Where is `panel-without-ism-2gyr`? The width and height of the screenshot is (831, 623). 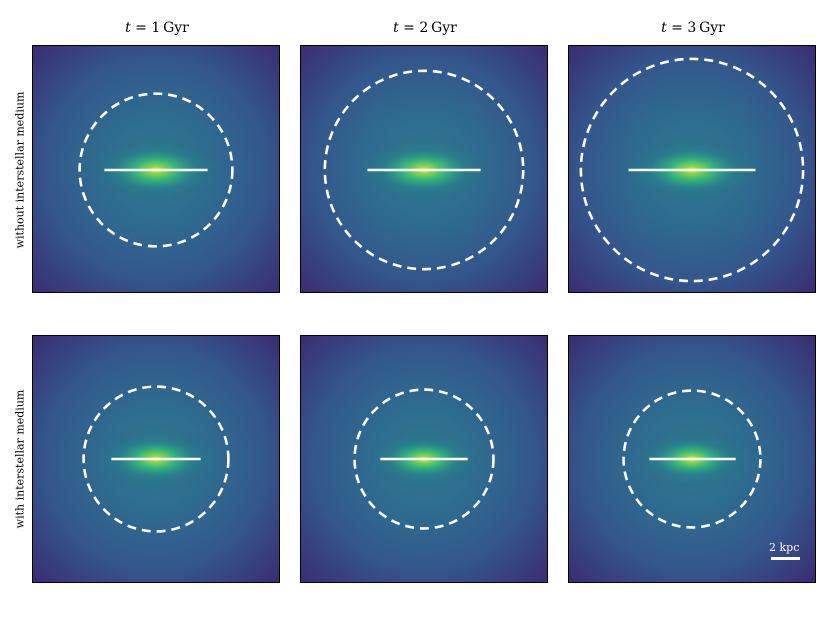
panel-without-ism-2gyr is located at coordinates (424, 169).